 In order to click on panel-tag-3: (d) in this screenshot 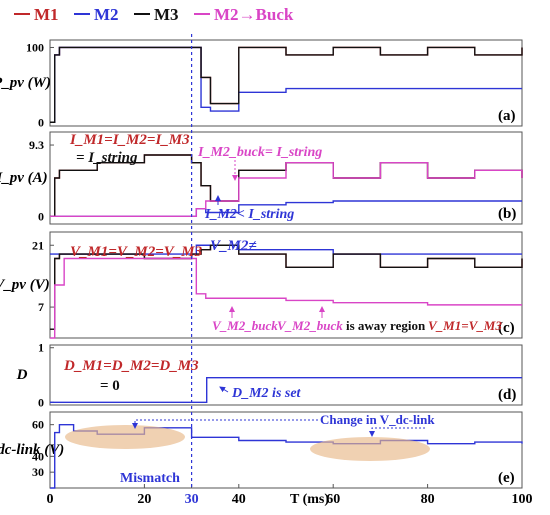, I will do `click(507, 395)`.